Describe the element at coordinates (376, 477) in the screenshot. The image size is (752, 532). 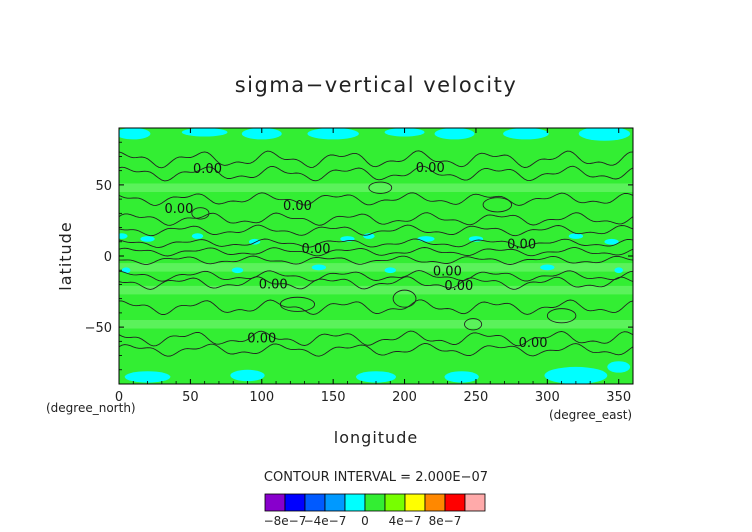
I see `contour-interval-note: CONTOUR INTERVAL = 2.000E−07` at that location.